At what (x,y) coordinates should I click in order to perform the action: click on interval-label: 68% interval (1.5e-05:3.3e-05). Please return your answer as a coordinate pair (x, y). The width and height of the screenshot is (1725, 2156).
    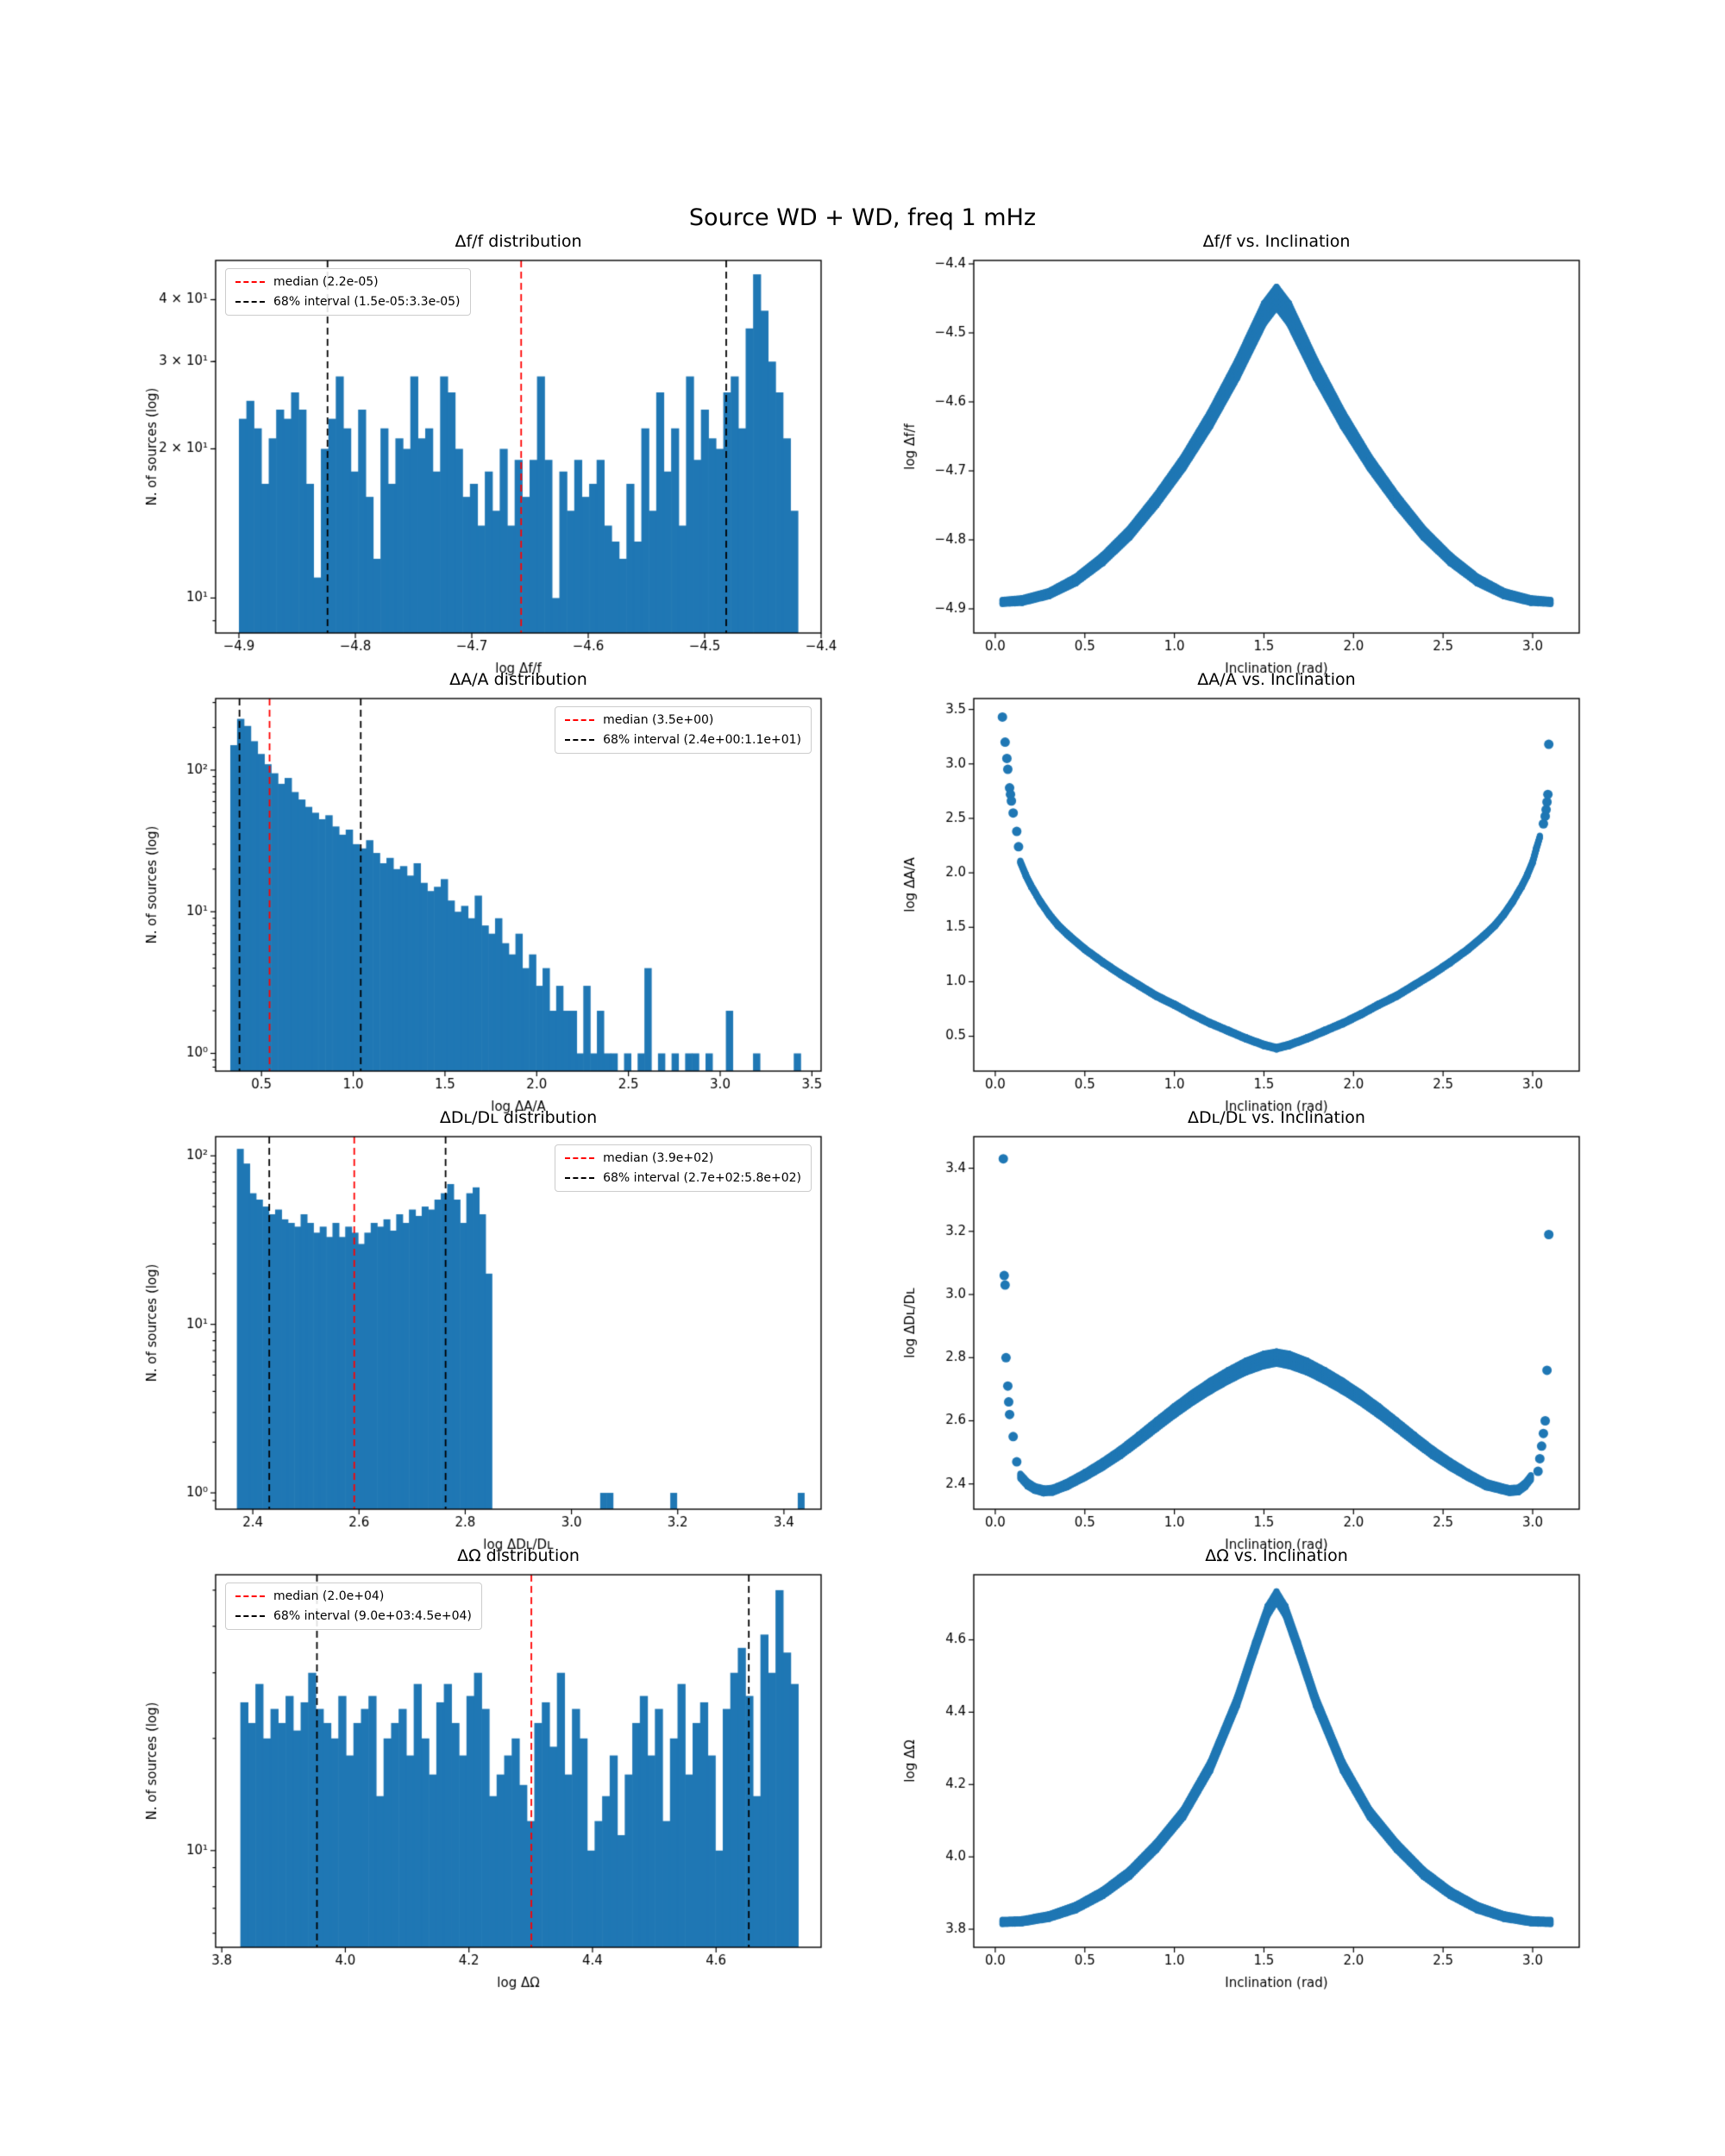
    Looking at the image, I should click on (367, 302).